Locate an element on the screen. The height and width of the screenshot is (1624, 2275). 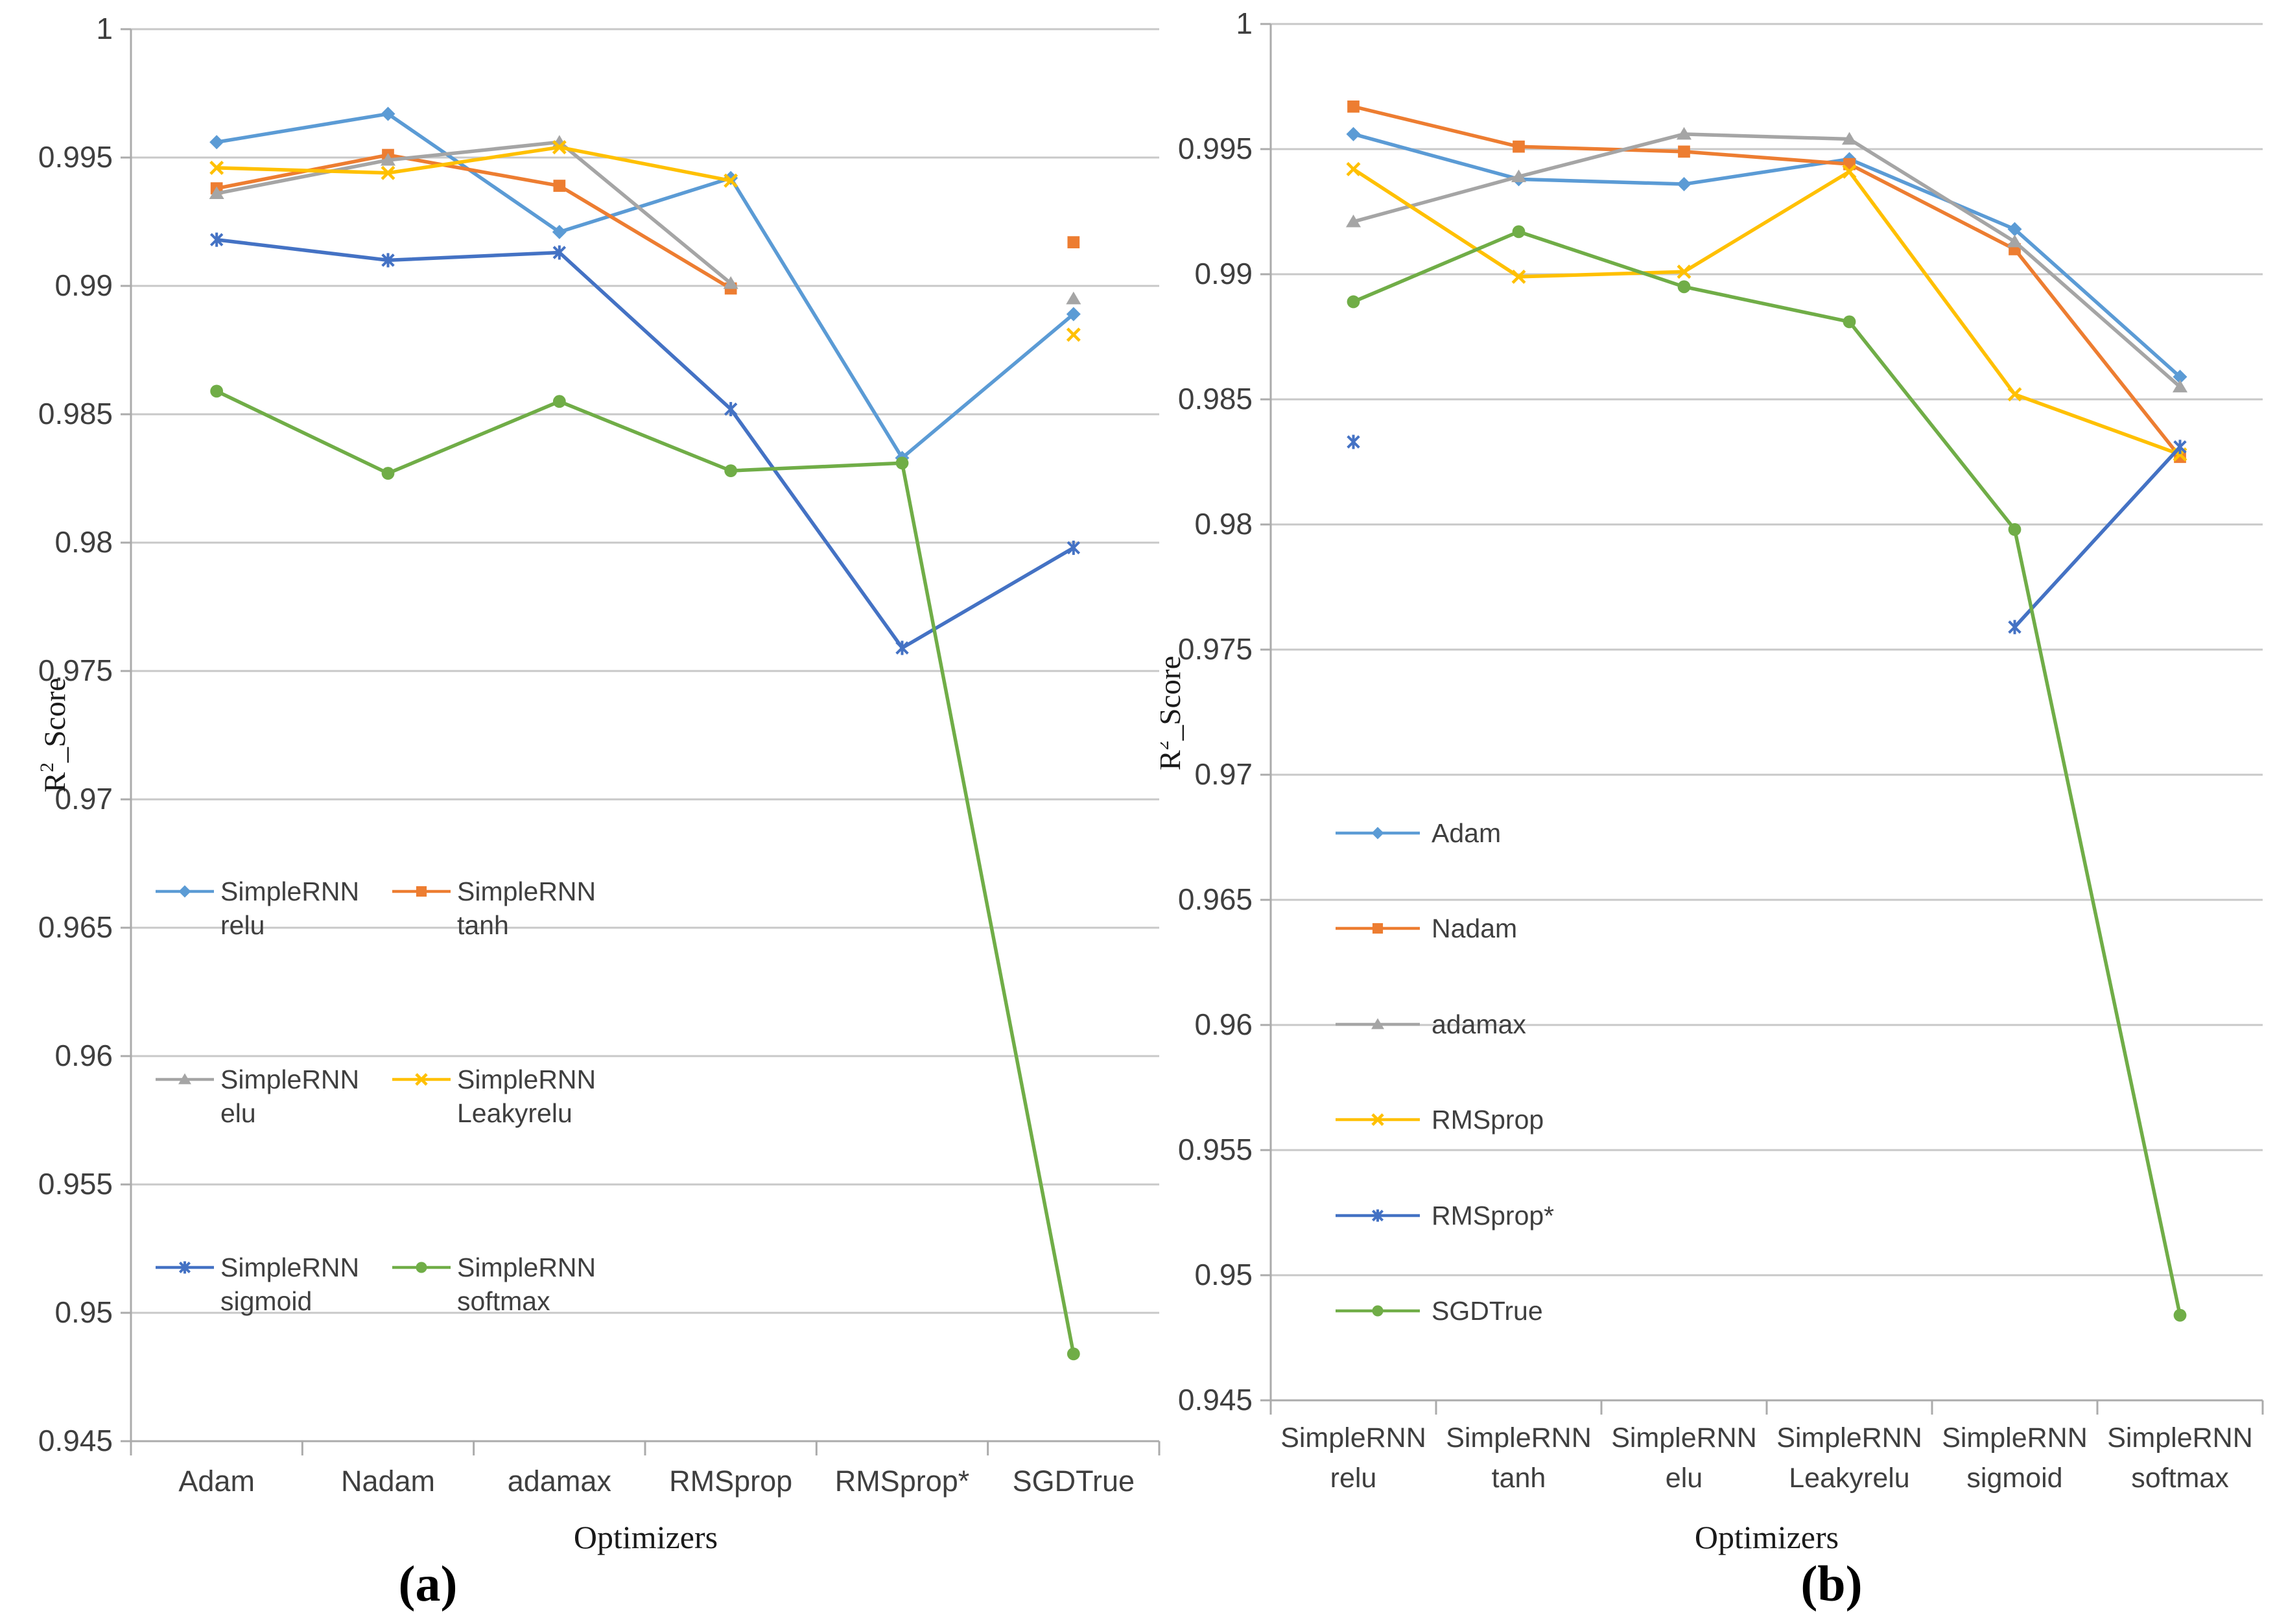
x-tick-label: elu is located at coordinates (1684, 1478).